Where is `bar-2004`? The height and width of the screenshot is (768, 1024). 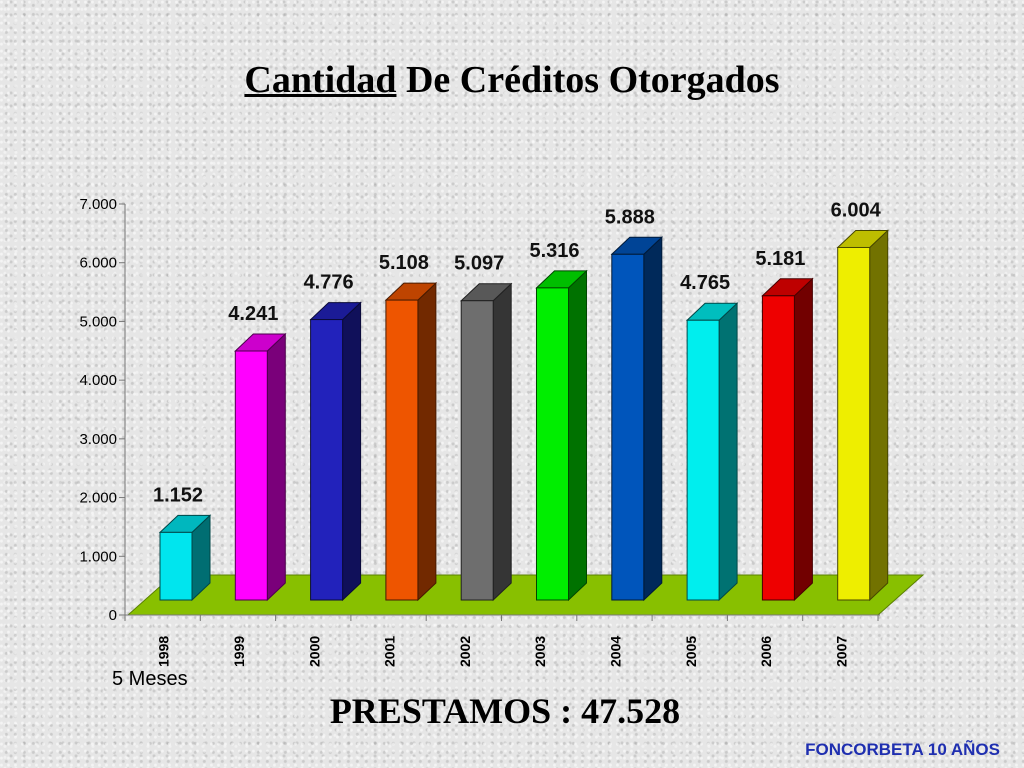 bar-2004 is located at coordinates (628, 427).